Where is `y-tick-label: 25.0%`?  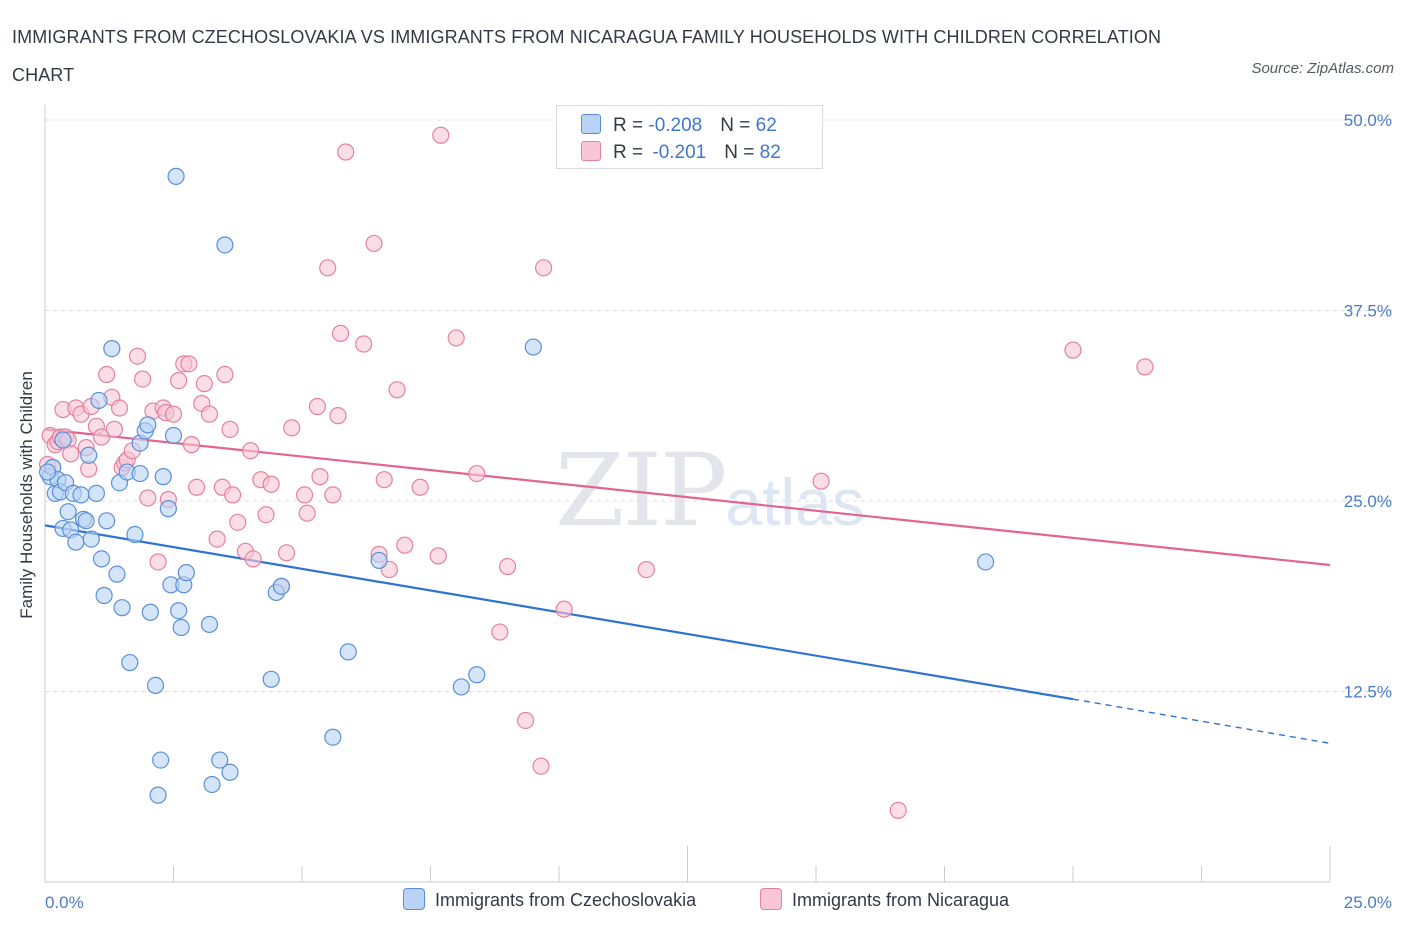
y-tick-label: 25.0% is located at coordinates (1368, 501).